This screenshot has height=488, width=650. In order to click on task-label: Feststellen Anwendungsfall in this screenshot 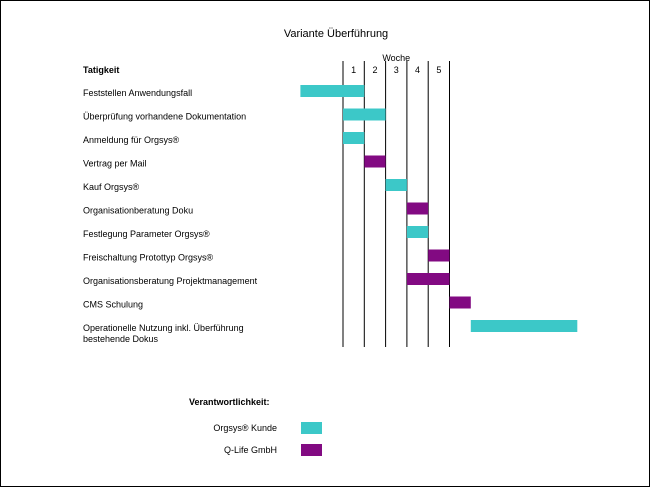, I will do `click(137, 93)`.